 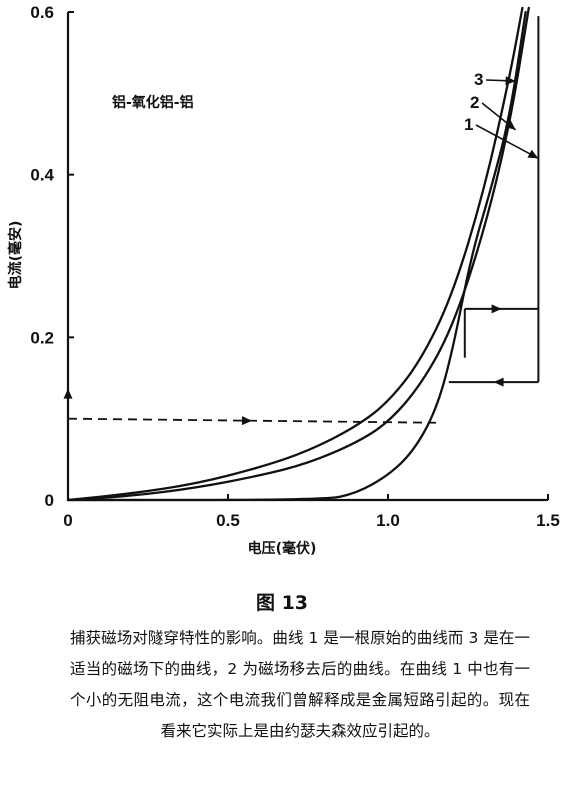 What do you see at coordinates (153, 102) in the screenshot?
I see `chart-title: 铝-氧化铝-铝` at bounding box center [153, 102].